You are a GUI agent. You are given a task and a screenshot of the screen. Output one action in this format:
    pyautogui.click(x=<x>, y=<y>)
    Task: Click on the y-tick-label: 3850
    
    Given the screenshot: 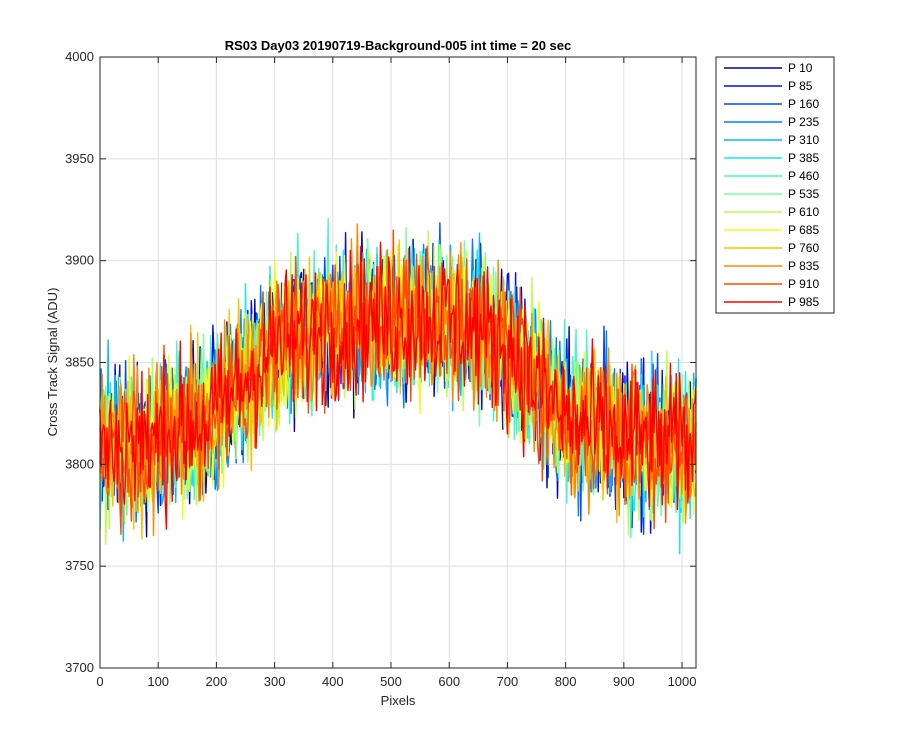 What is the action you would take?
    pyautogui.click(x=79, y=362)
    